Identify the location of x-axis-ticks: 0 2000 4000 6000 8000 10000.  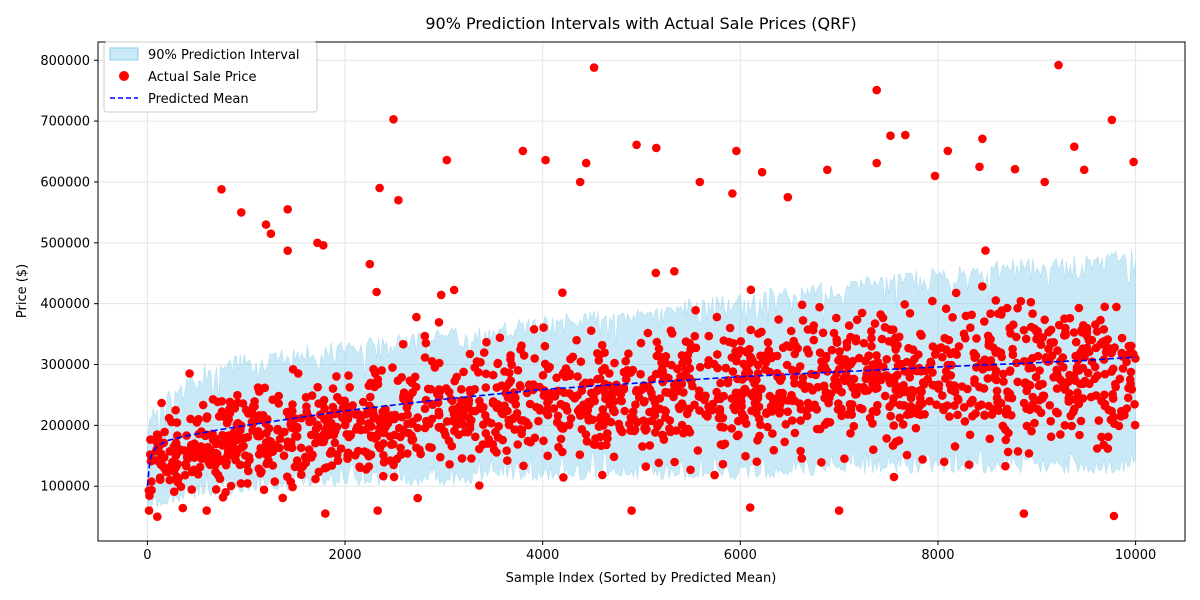
(649, 552).